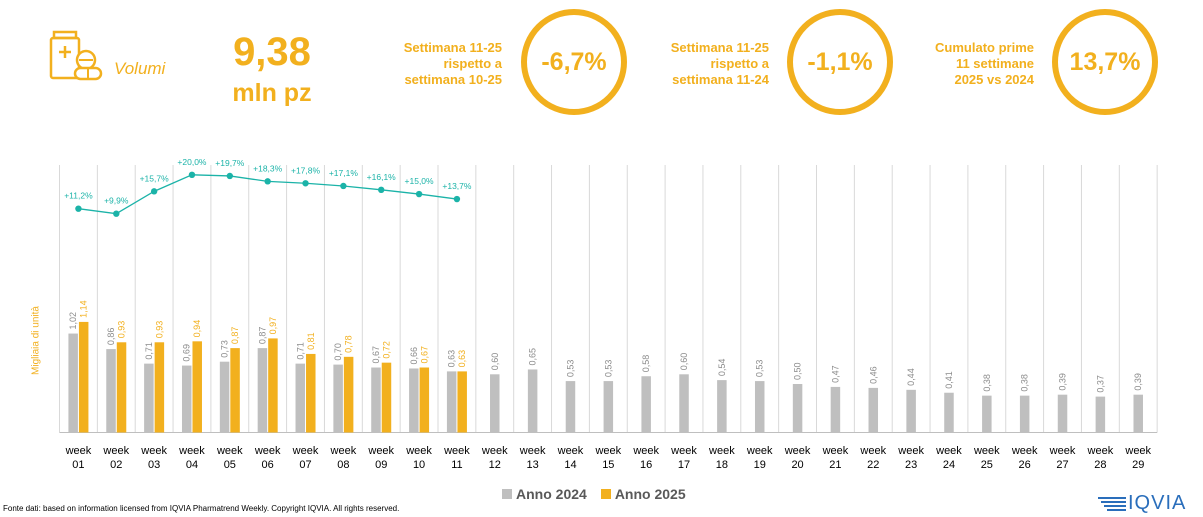  I want to click on data-label-2025: 0,72, so click(386, 350).